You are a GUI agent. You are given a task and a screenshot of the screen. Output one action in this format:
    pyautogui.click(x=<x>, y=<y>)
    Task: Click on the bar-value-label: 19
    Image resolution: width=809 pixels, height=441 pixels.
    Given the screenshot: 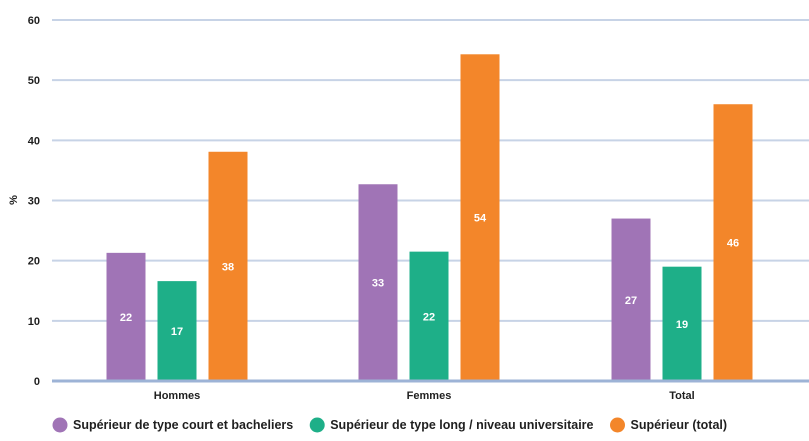 What is the action you would take?
    pyautogui.click(x=682, y=325)
    